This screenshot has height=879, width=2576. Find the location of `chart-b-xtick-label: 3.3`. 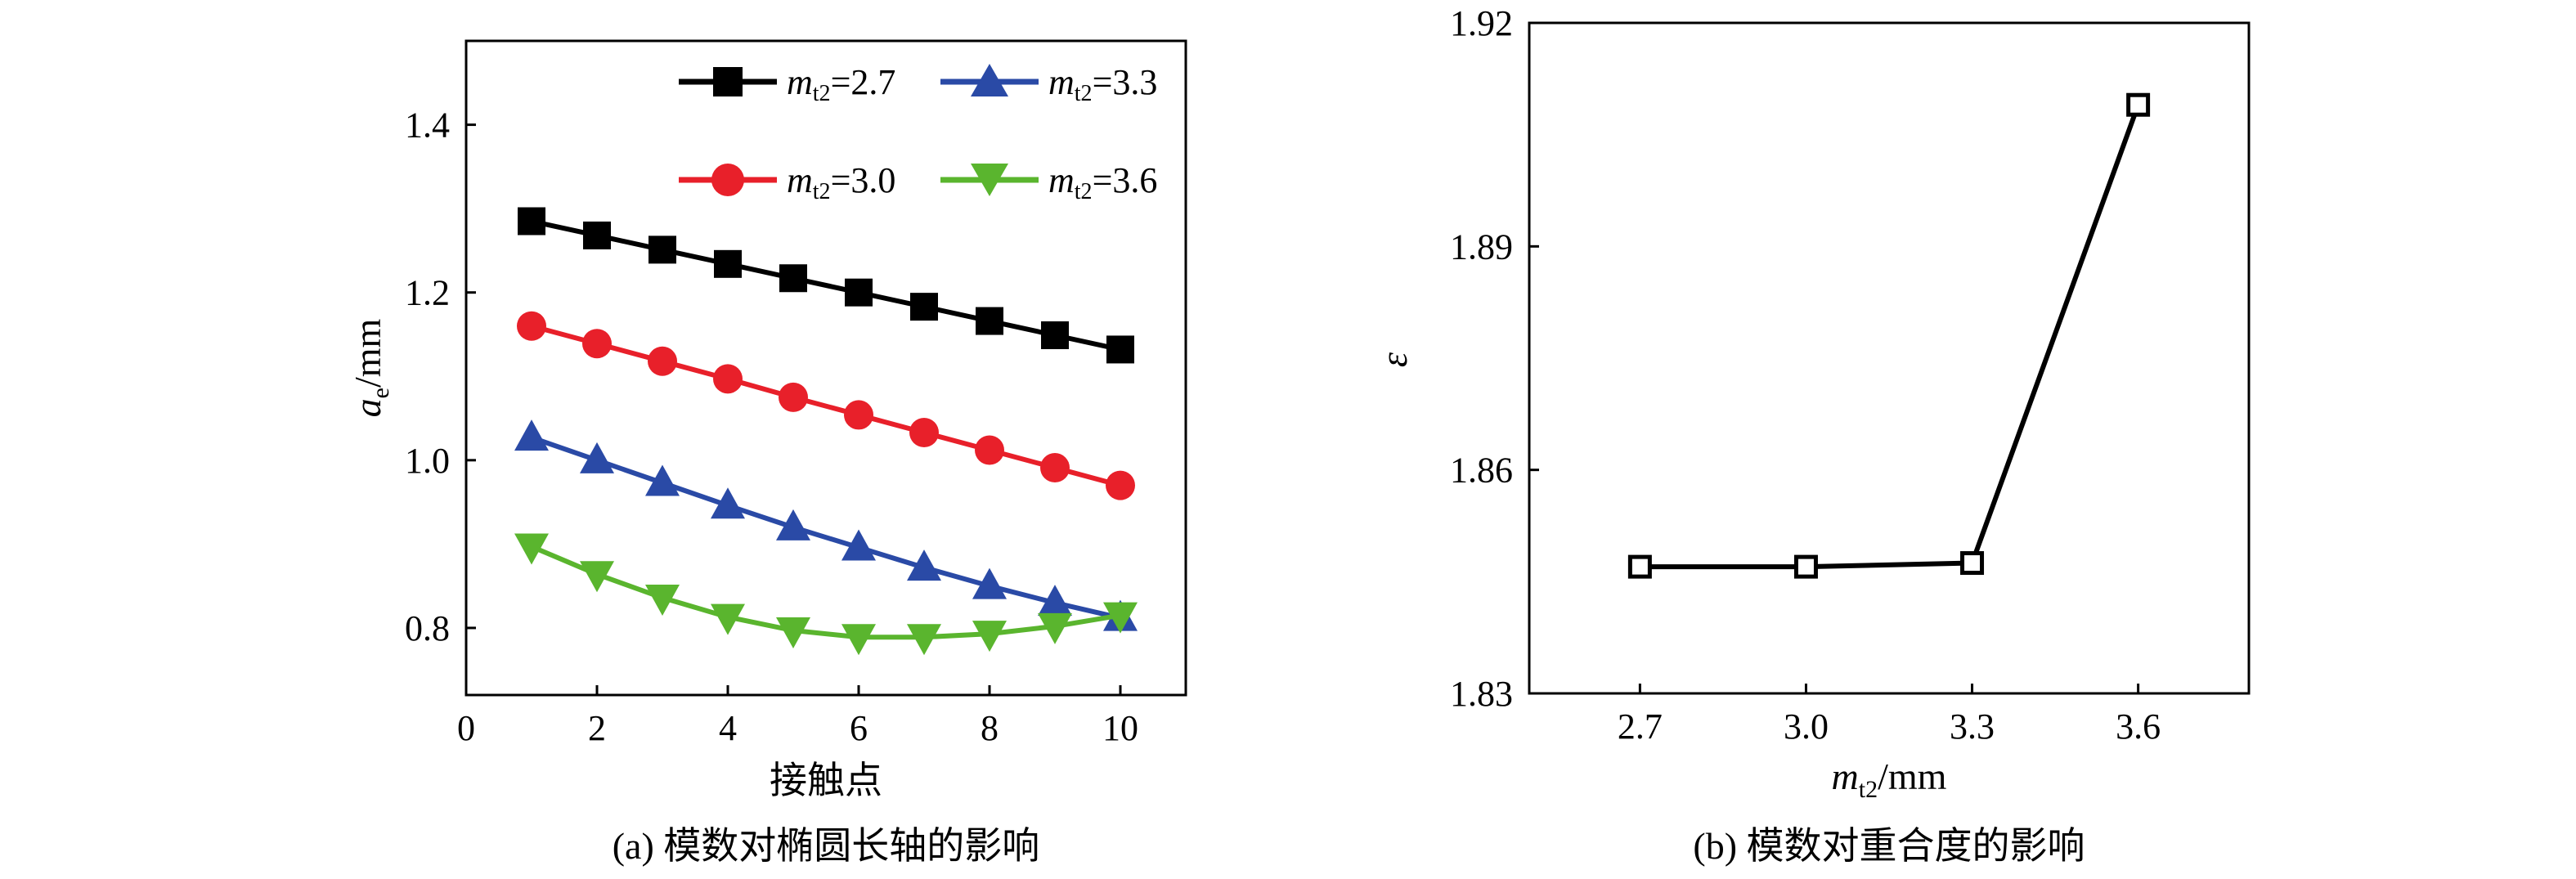

chart-b-xtick-label: 3.3 is located at coordinates (1972, 726).